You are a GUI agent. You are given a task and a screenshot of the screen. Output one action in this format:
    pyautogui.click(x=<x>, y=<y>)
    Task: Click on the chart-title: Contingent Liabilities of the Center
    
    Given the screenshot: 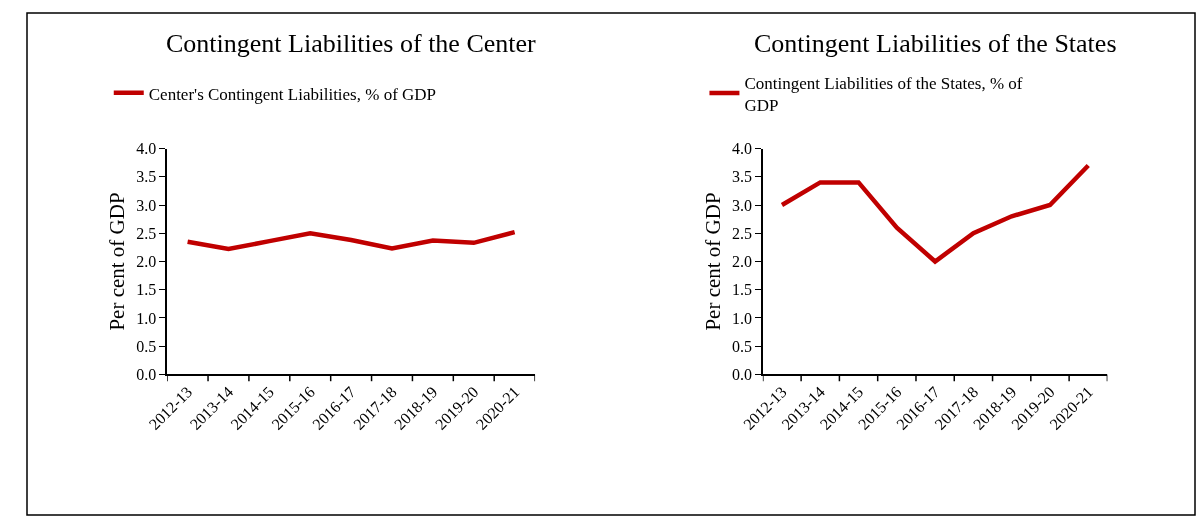 What is the action you would take?
    pyautogui.click(x=351, y=43)
    